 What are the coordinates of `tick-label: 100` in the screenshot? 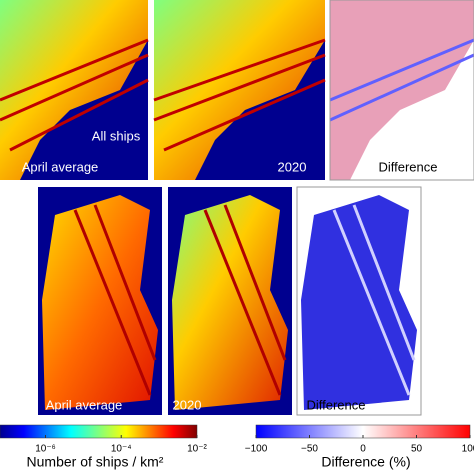 It's located at (468, 449).